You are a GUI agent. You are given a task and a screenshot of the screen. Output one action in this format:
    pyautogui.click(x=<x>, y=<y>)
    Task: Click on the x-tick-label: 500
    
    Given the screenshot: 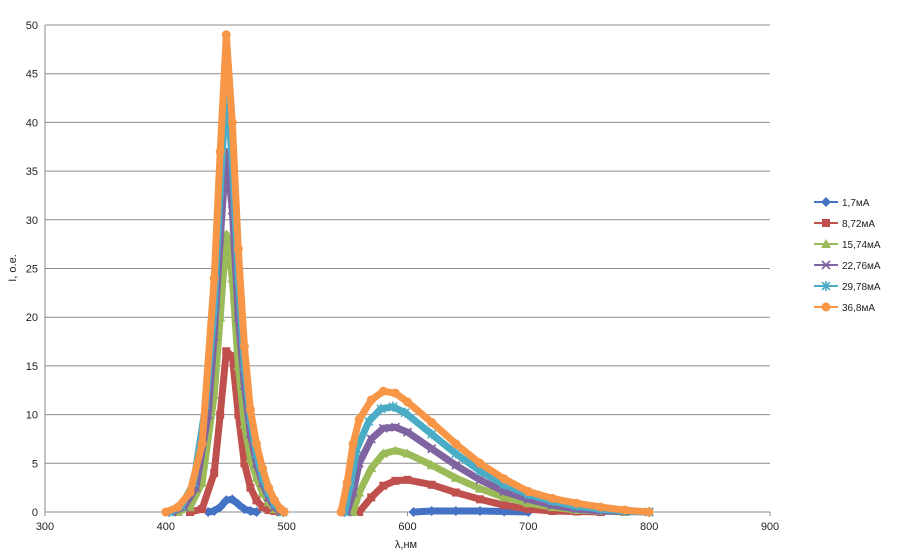 What is the action you would take?
    pyautogui.click(x=286, y=527)
    